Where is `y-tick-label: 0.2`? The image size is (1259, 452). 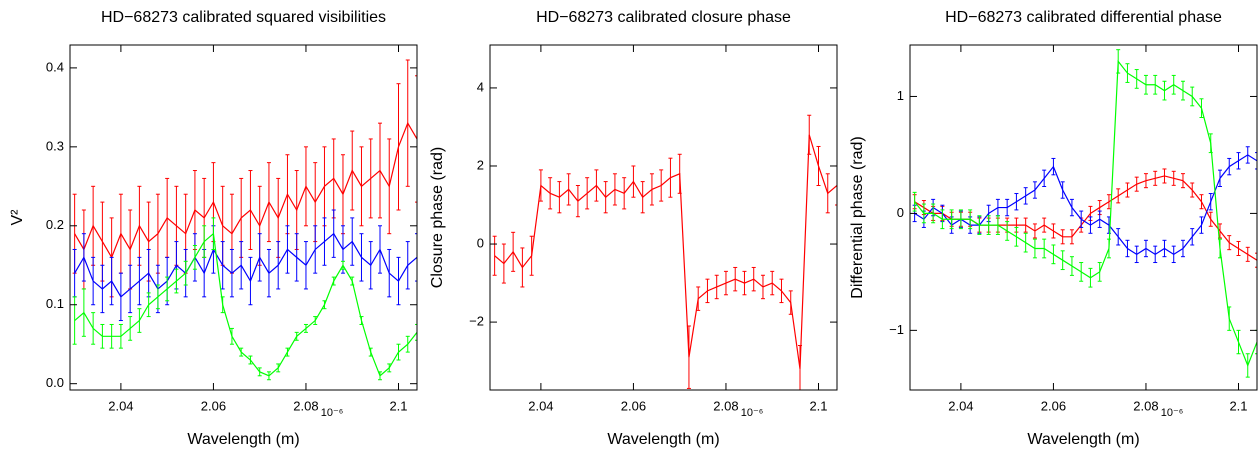 y-tick-label: 0.2 is located at coordinates (55, 224).